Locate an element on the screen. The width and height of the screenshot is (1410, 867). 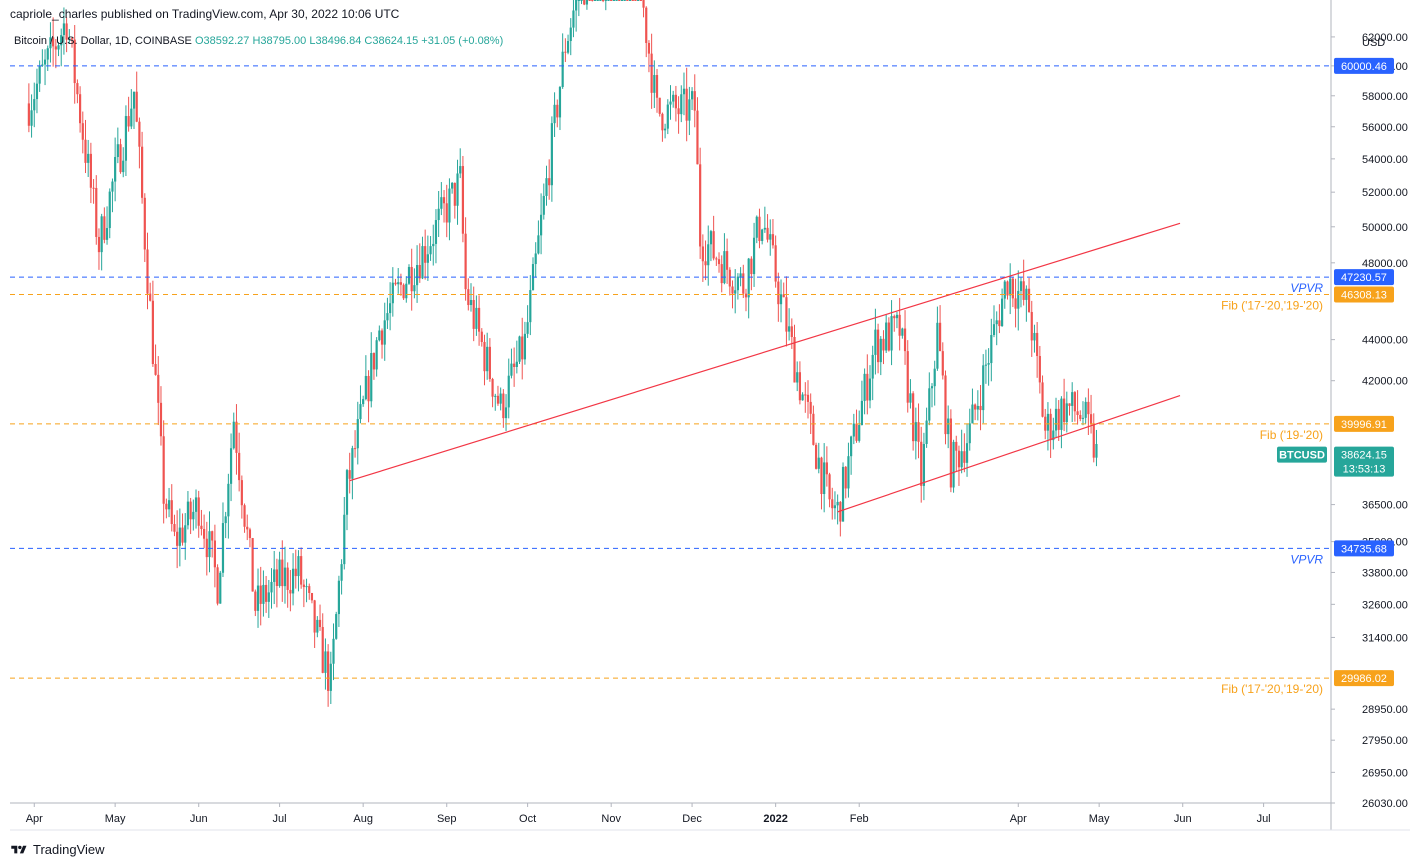
y-tick-label: 31400.00 is located at coordinates (1385, 638).